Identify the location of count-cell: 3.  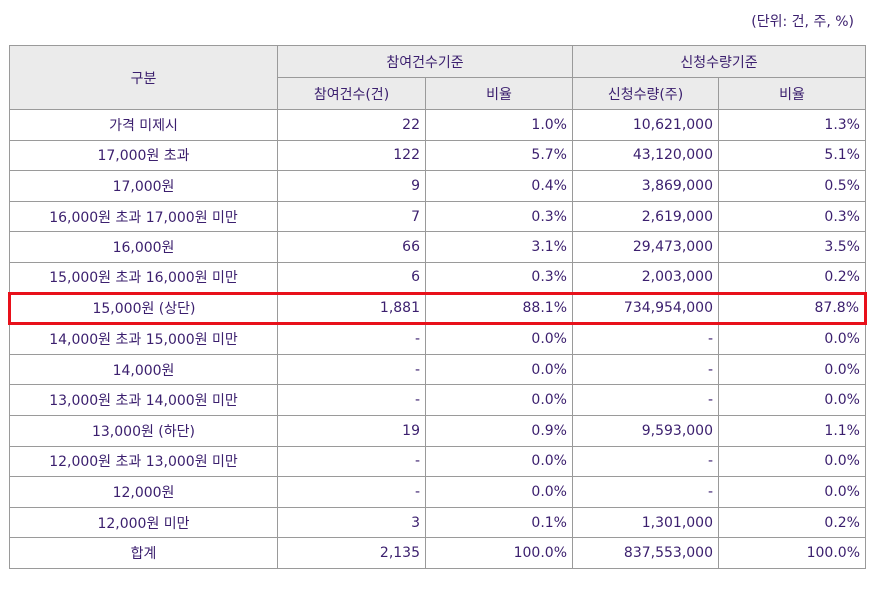
(351, 522).